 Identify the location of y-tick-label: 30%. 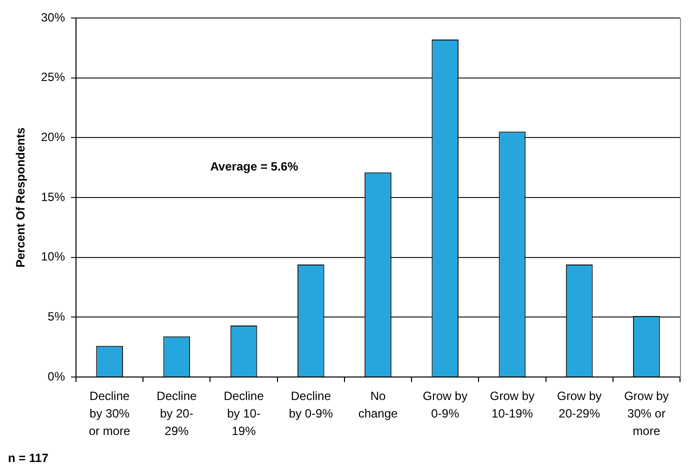
(53, 17).